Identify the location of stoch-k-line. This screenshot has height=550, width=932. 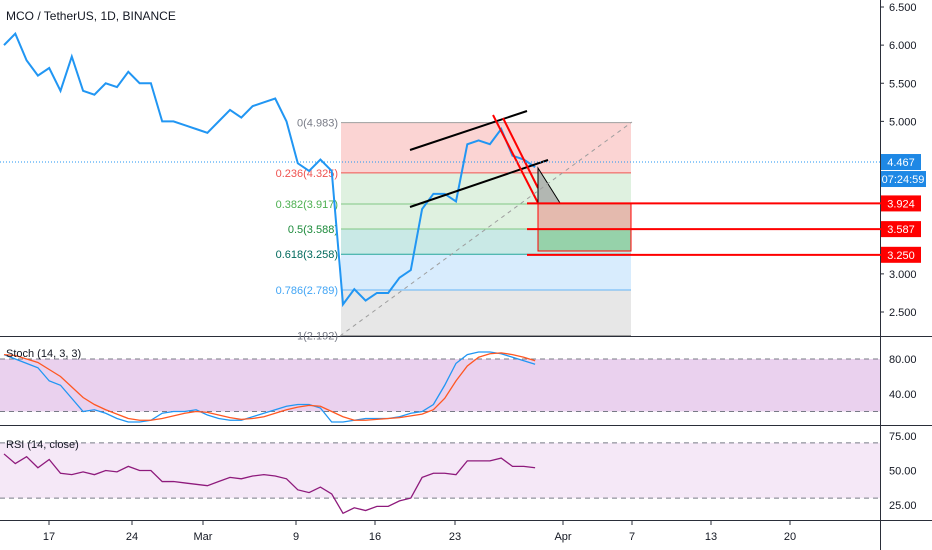
(269, 387).